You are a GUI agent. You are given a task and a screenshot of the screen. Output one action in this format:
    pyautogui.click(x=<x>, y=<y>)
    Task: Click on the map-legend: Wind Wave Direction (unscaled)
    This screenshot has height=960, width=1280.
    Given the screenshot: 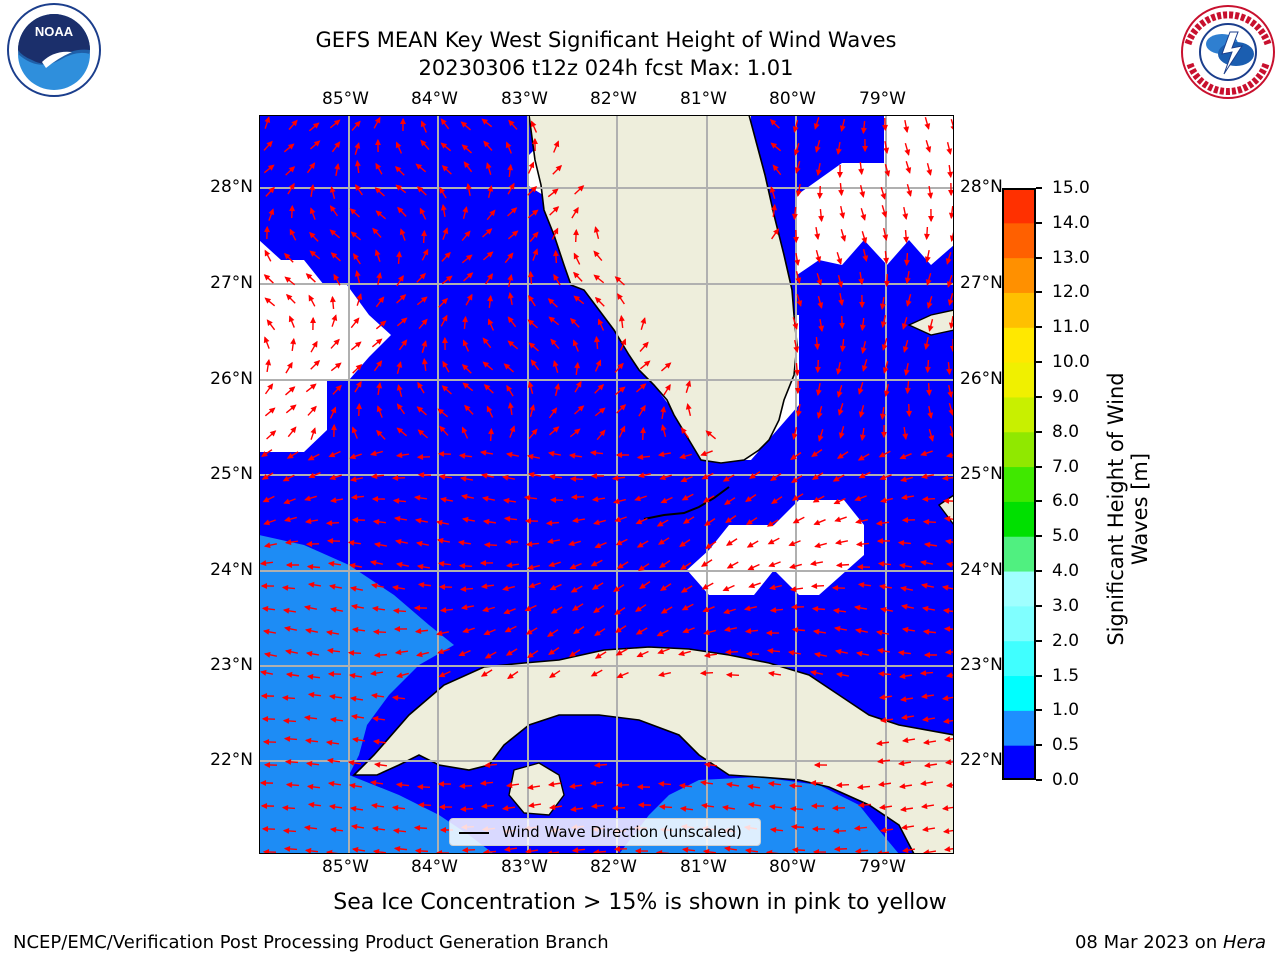 What is the action you would take?
    pyautogui.click(x=605, y=832)
    